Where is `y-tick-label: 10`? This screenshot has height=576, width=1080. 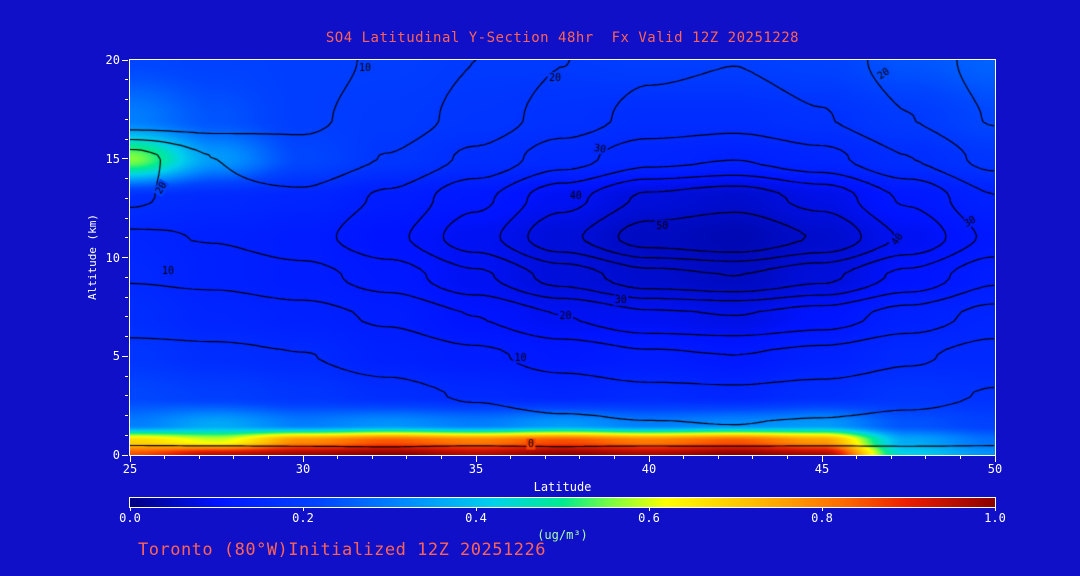 y-tick-label: 10 is located at coordinates (112, 257).